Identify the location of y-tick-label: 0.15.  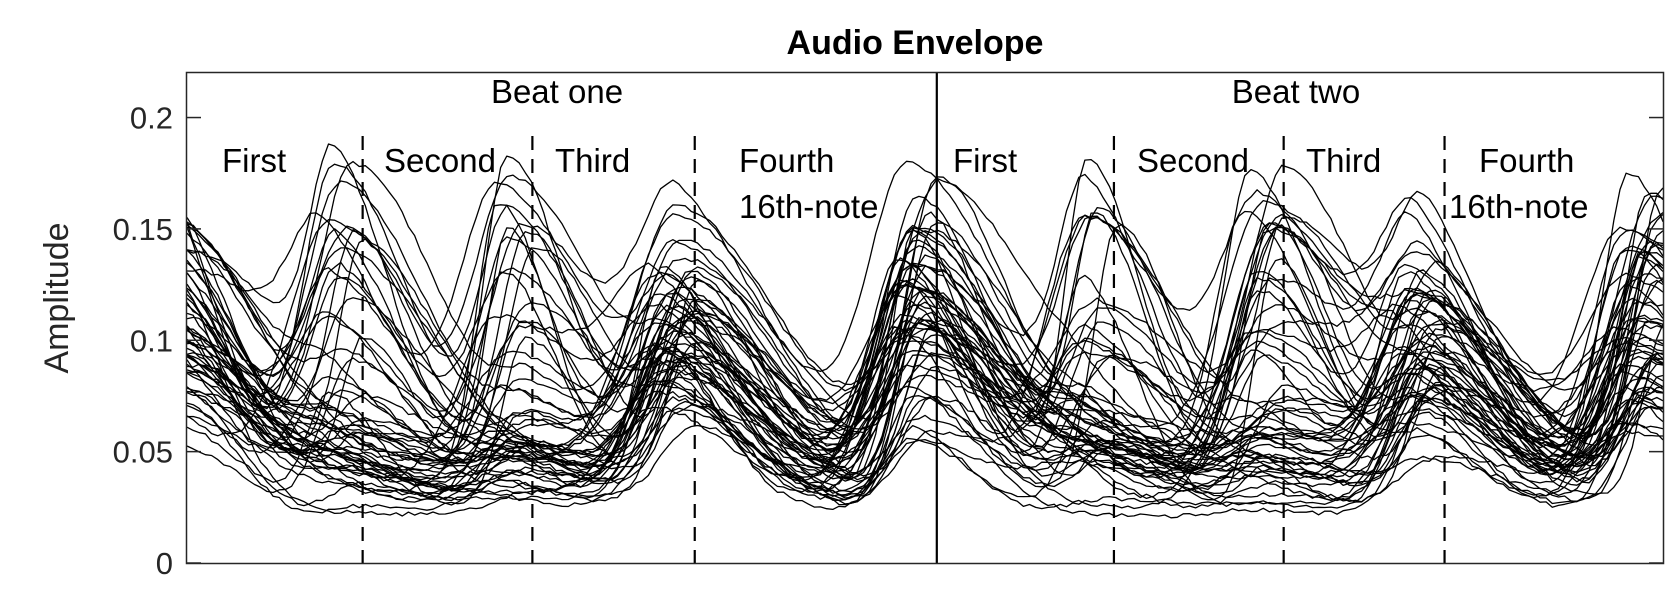
(143, 229).